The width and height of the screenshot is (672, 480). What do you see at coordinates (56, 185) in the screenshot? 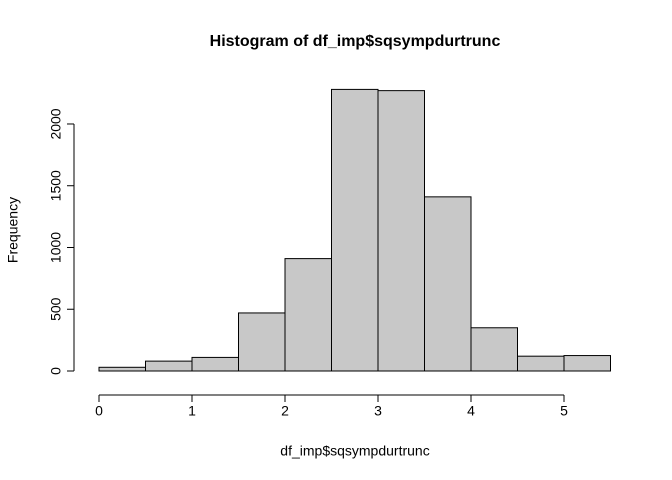
I see `y-tick-label: 1500` at bounding box center [56, 185].